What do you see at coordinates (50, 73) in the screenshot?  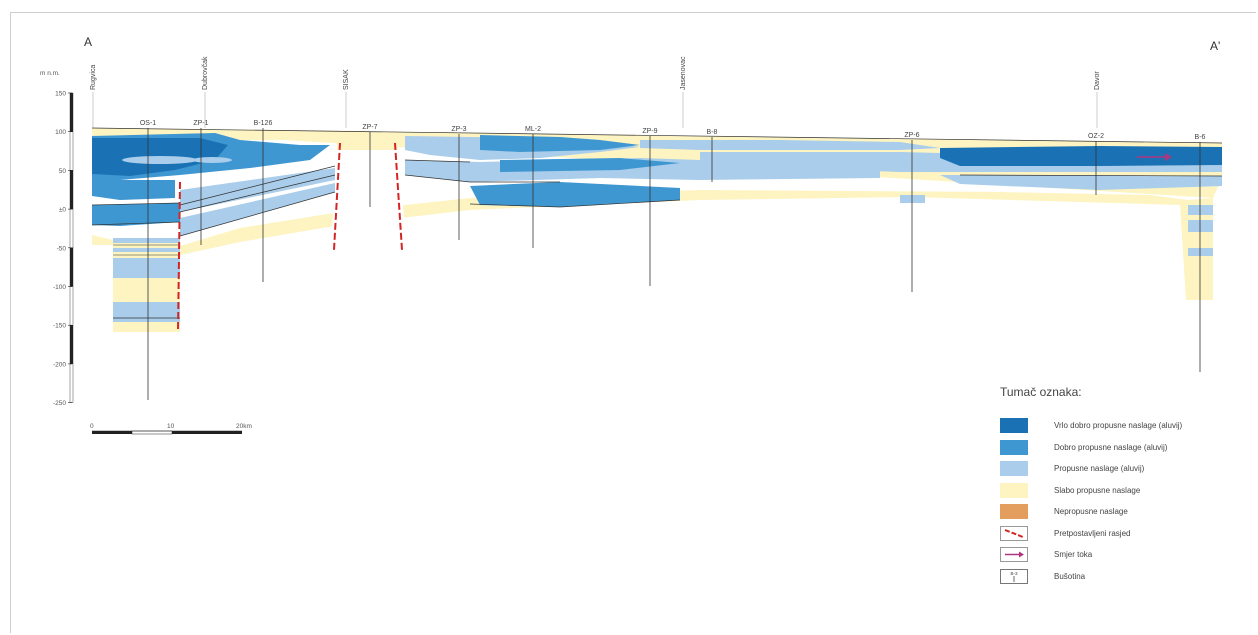 I see `y-axis-unit: m n.m.` at bounding box center [50, 73].